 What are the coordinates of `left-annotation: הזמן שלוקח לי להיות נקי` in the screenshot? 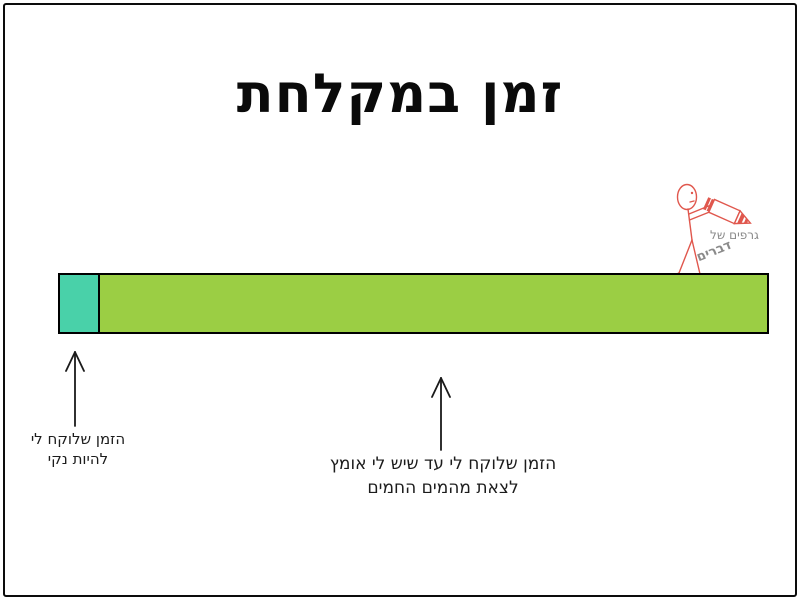 It's located at (78, 449).